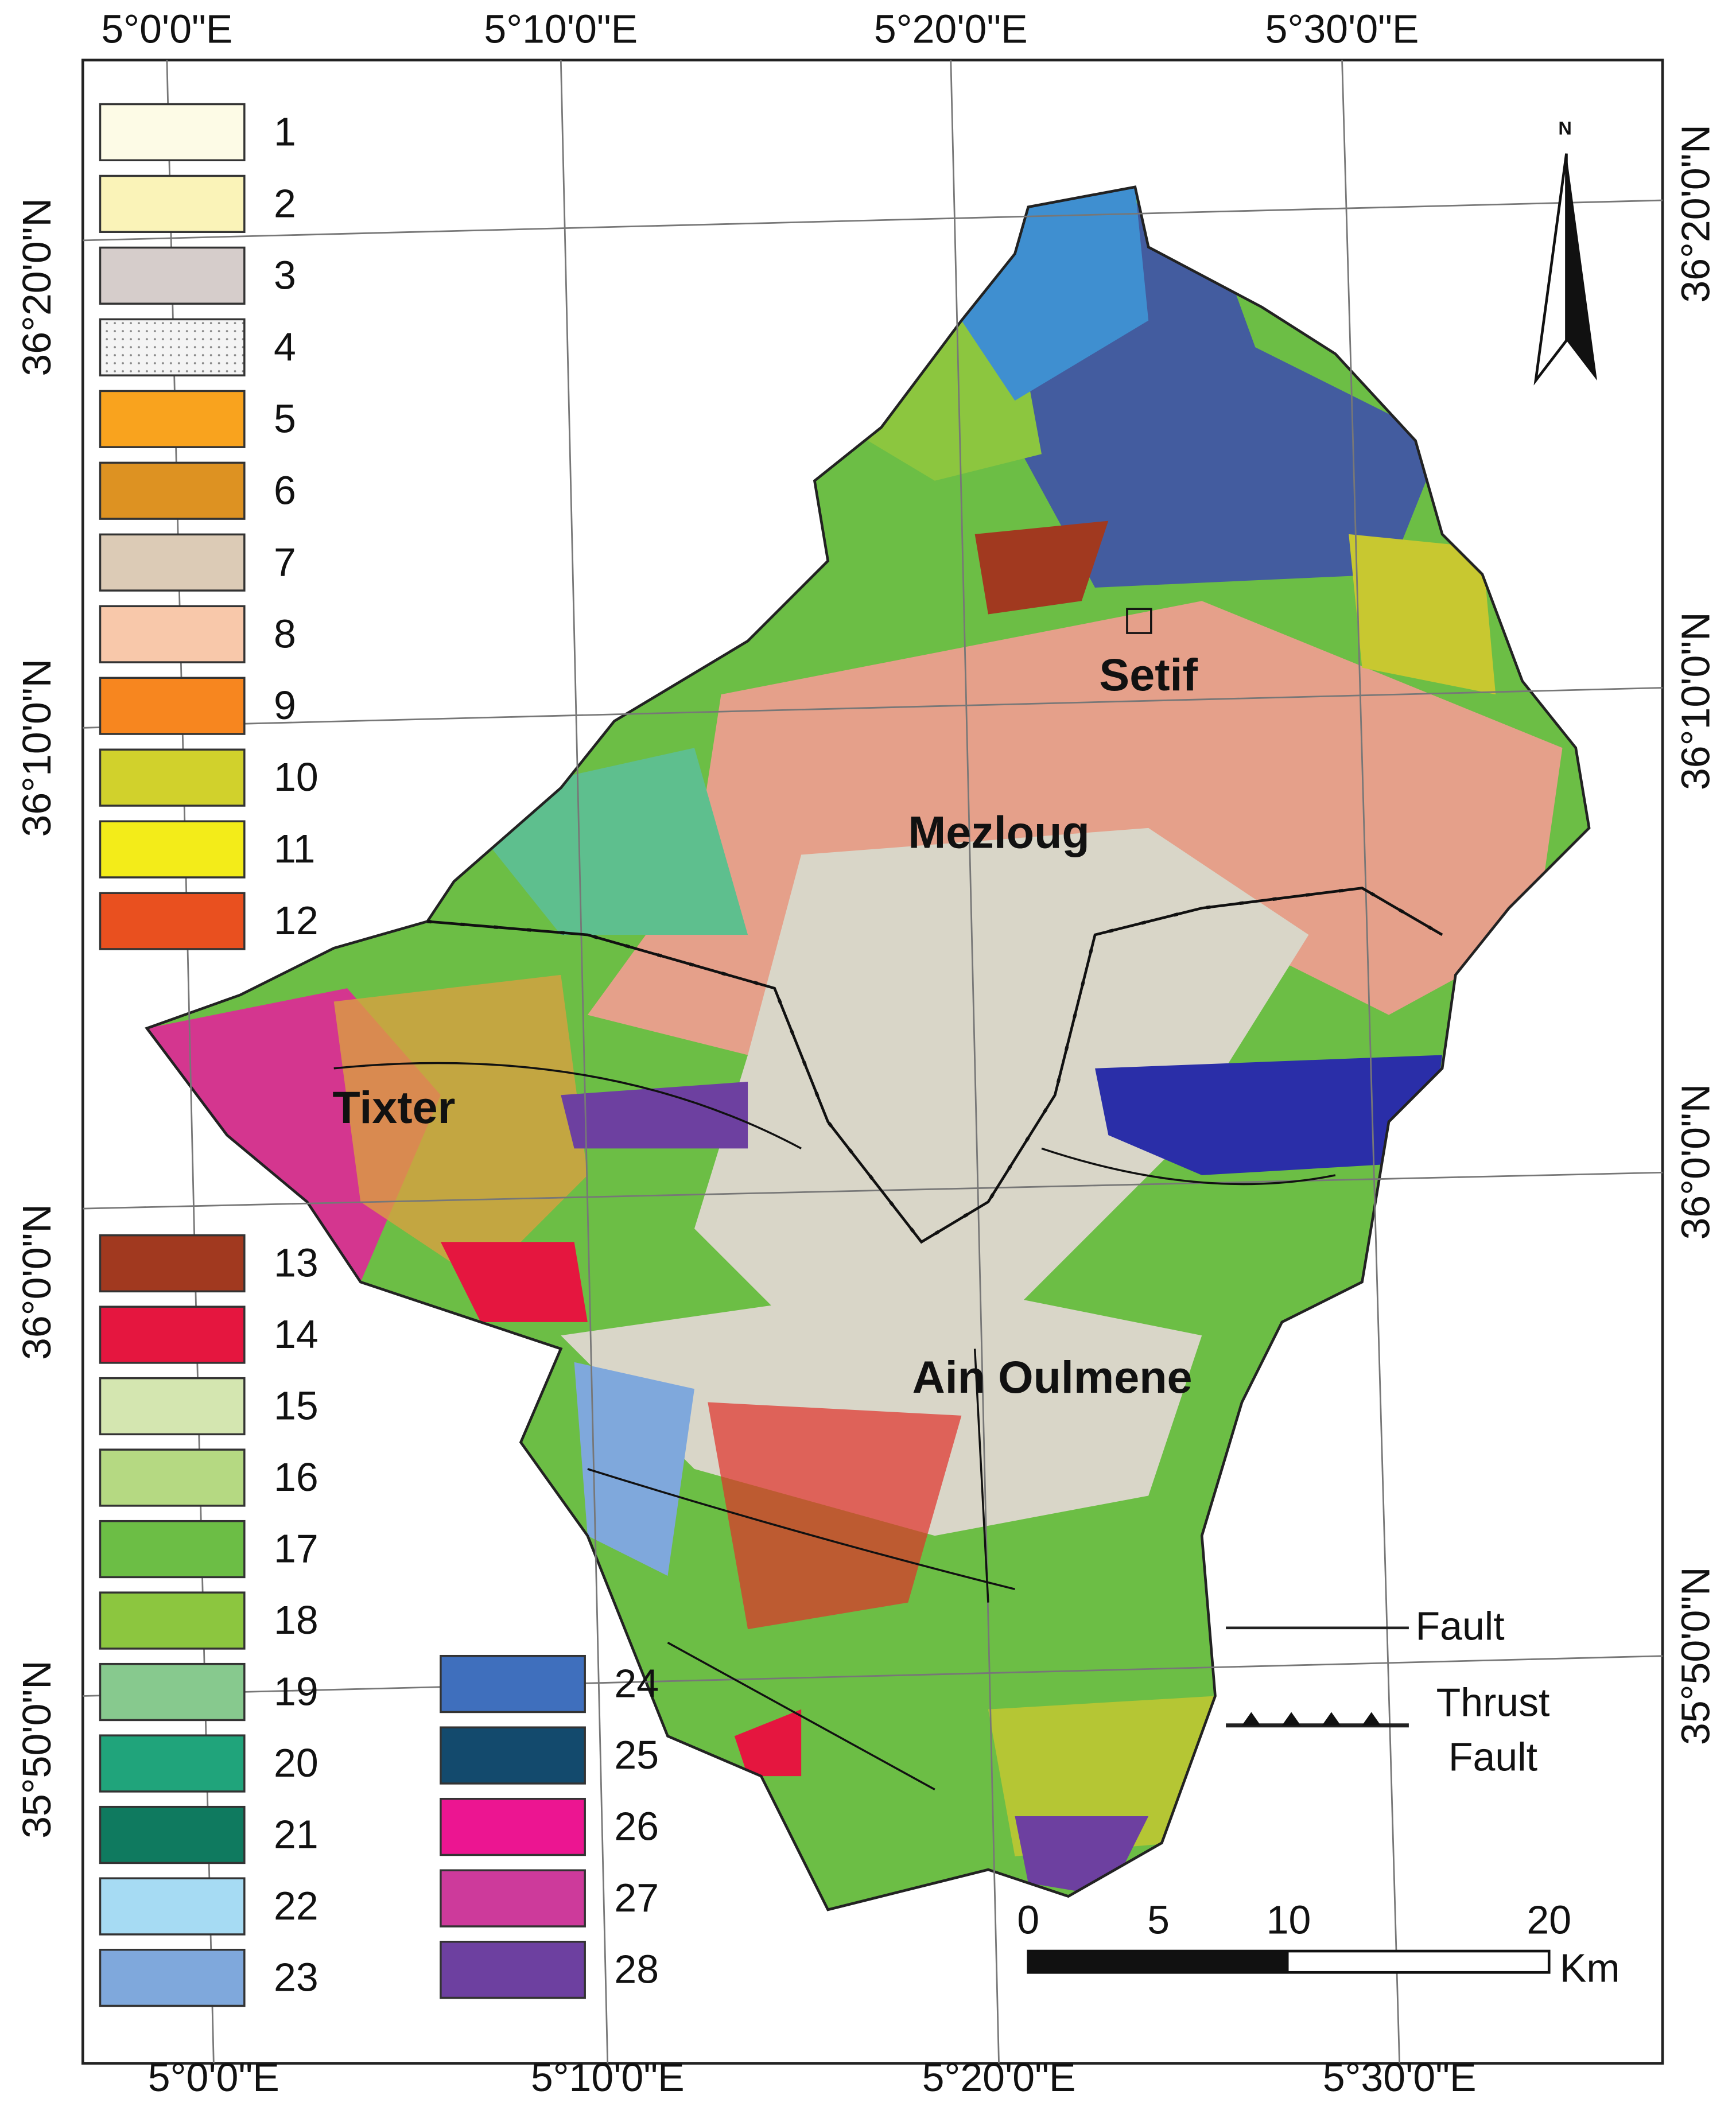  What do you see at coordinates (296, 1691) in the screenshot?
I see `legend-label: 19` at bounding box center [296, 1691].